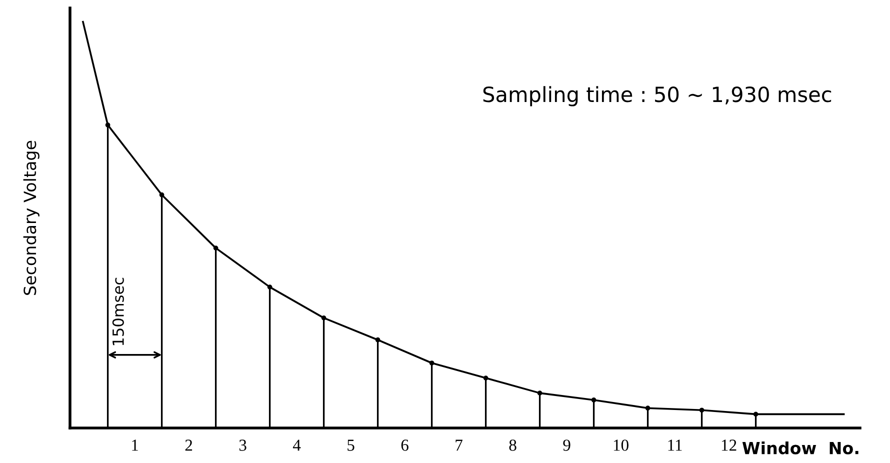  I want to click on x-tick-label: 12, so click(729, 445).